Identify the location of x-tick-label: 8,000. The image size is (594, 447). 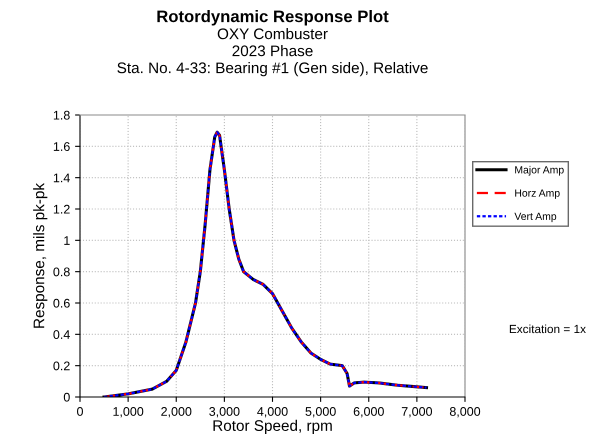
(465, 412).